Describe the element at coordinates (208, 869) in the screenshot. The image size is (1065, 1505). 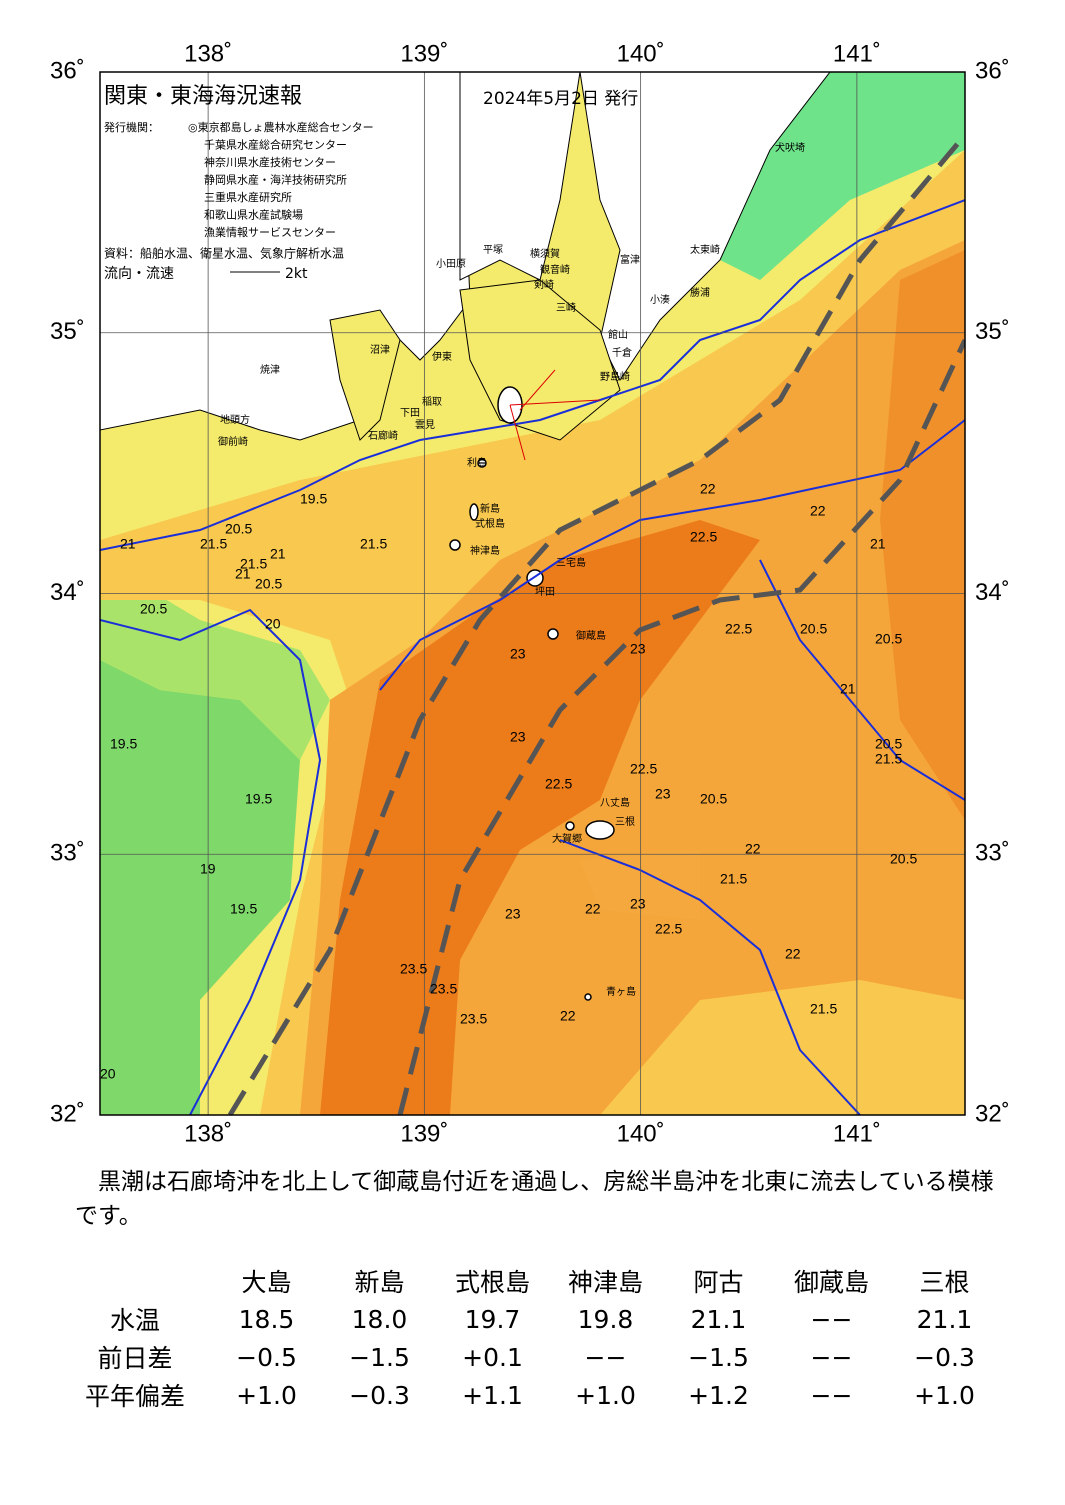
I see `isotherm-label: 19` at that location.